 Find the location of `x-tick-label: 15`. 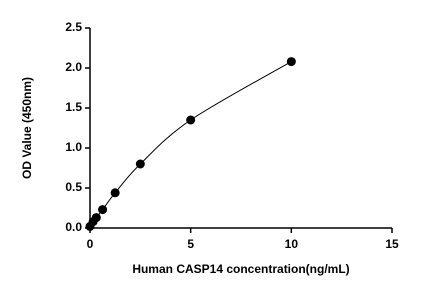

x-tick-label: 15 is located at coordinates (392, 244).